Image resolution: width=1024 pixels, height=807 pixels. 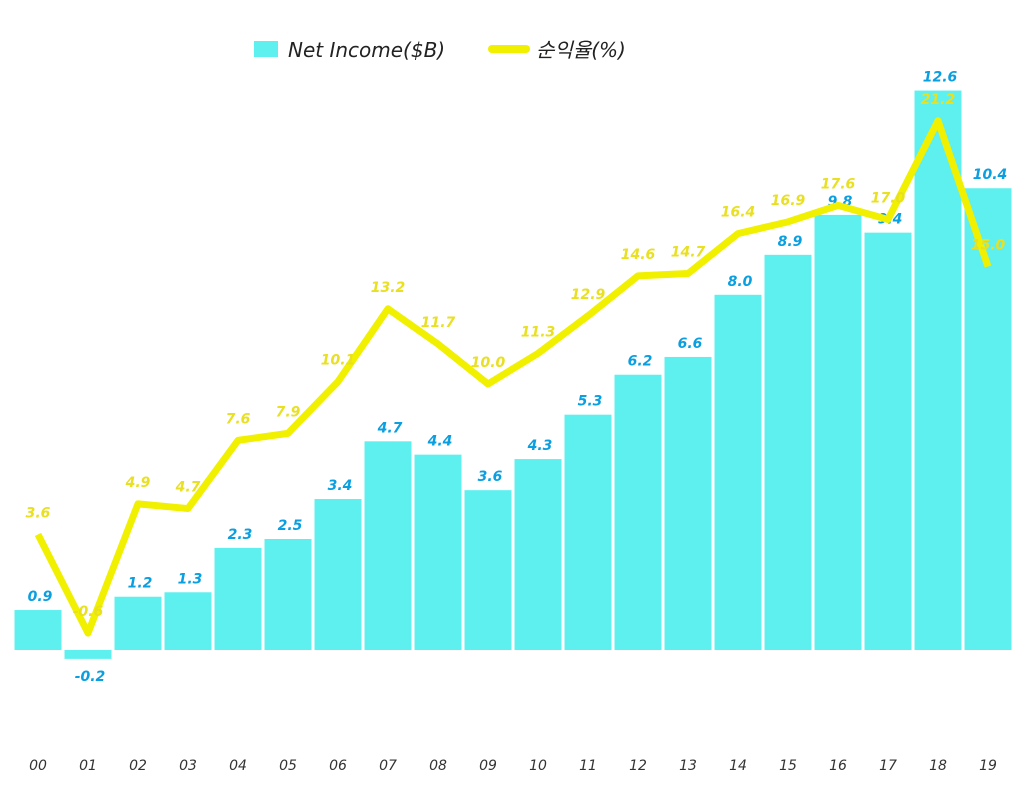 What do you see at coordinates (838, 766) in the screenshot?
I see `x-tick-16: 16` at bounding box center [838, 766].